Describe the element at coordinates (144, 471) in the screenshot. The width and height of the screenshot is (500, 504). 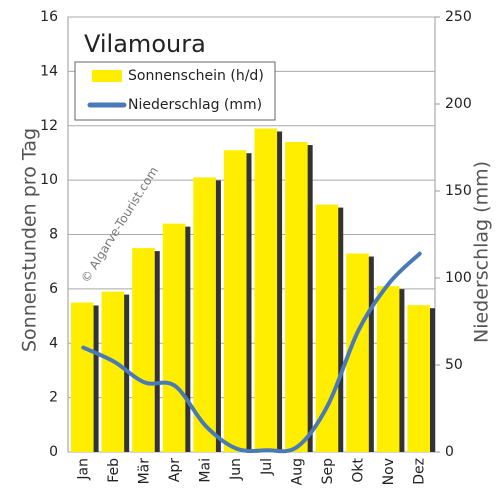
I see `x-tick-label: Mär` at that location.